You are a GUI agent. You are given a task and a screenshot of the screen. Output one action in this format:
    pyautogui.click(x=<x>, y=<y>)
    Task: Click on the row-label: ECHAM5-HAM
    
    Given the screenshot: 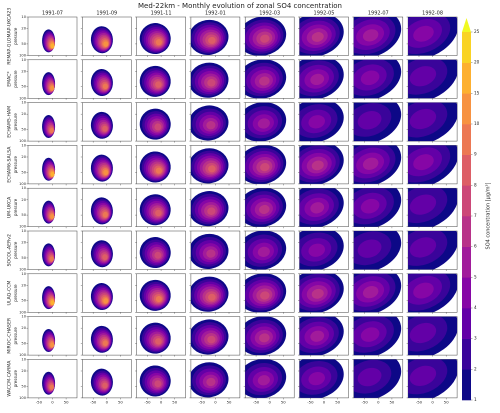 What is the action you would take?
    pyautogui.click(x=10, y=122)
    